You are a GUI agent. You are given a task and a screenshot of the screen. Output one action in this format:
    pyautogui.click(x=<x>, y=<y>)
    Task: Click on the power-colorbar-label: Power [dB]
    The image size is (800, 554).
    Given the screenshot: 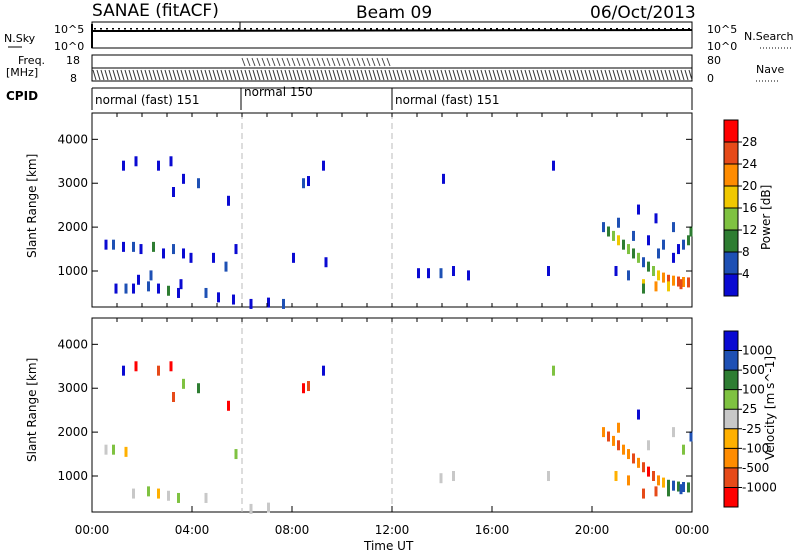 What is the action you would take?
    pyautogui.click(x=766, y=217)
    